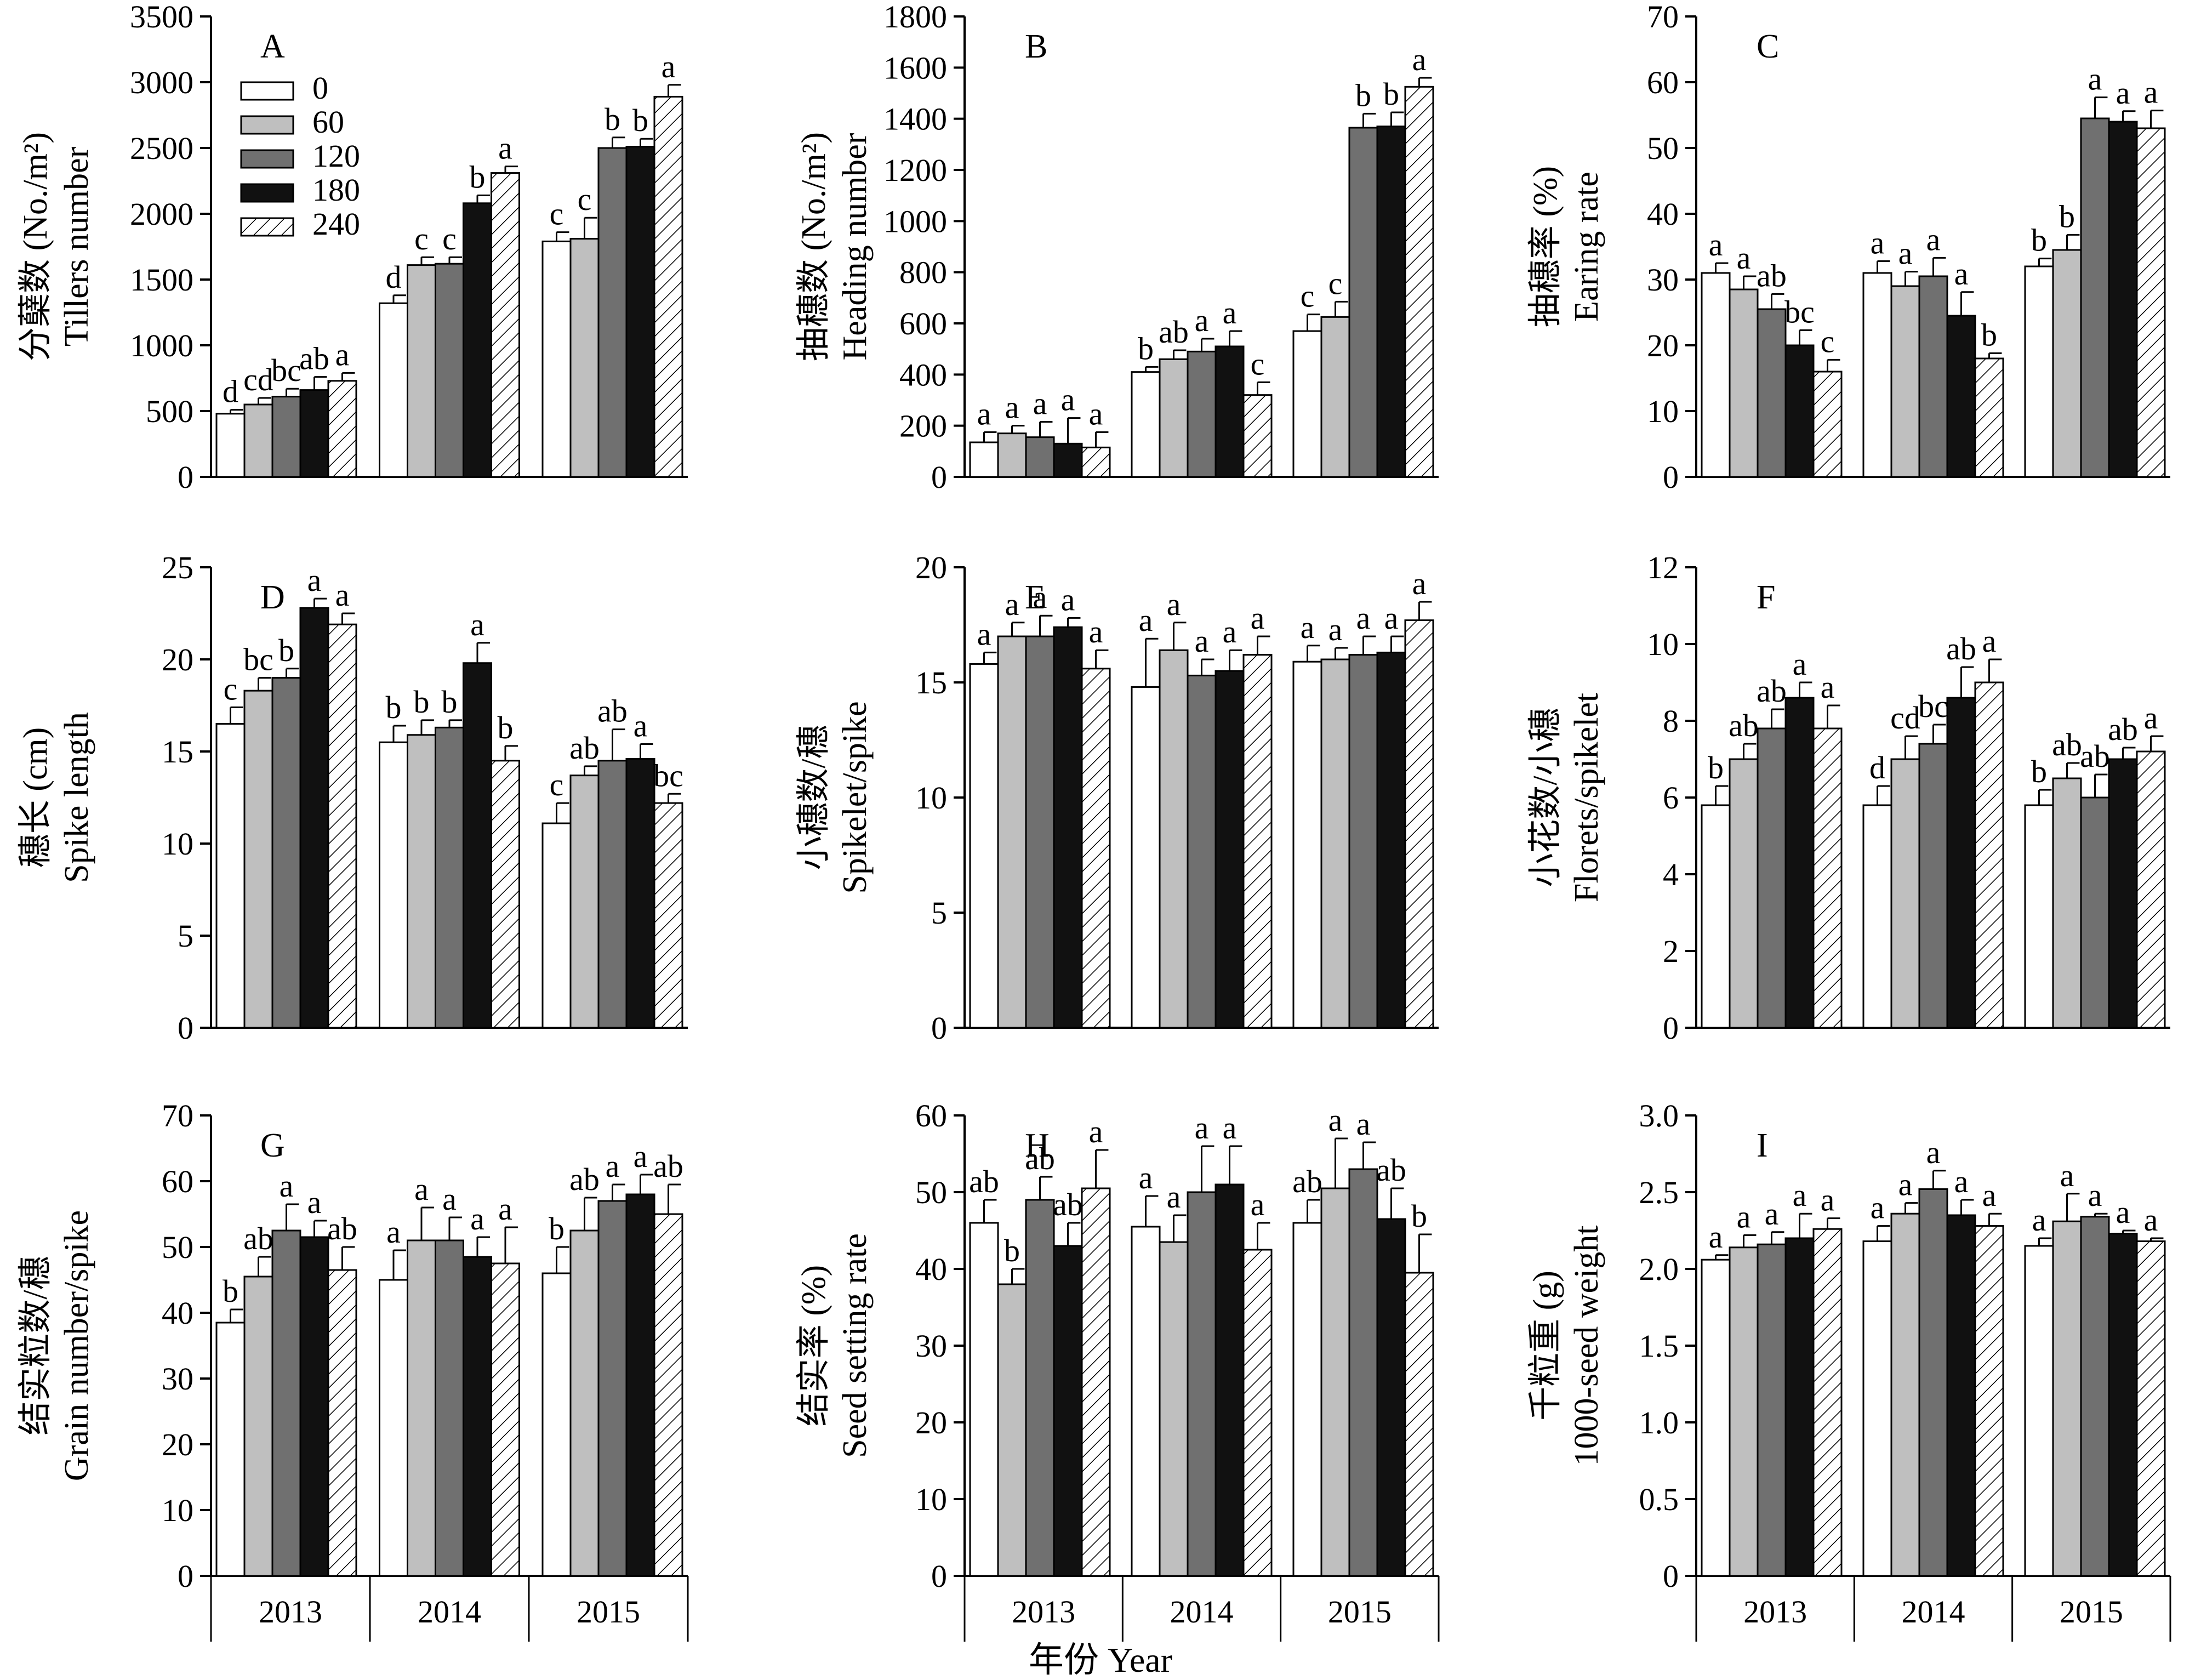  Describe the element at coordinates (177, 1313) in the screenshot. I see `y-tick-label: 40` at that location.